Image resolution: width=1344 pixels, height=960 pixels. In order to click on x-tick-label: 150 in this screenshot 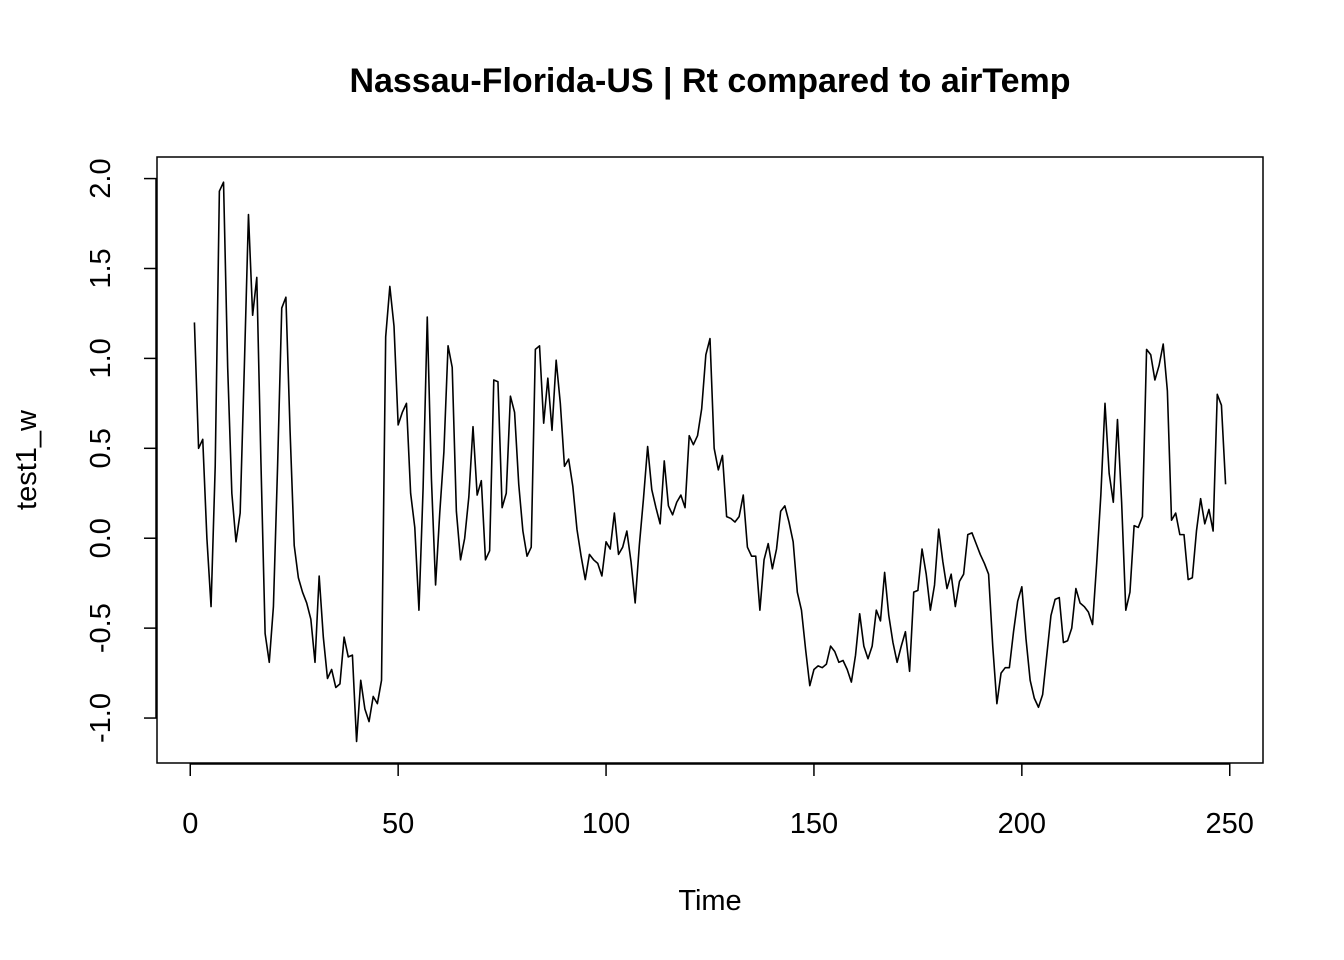, I will do `click(814, 824)`.